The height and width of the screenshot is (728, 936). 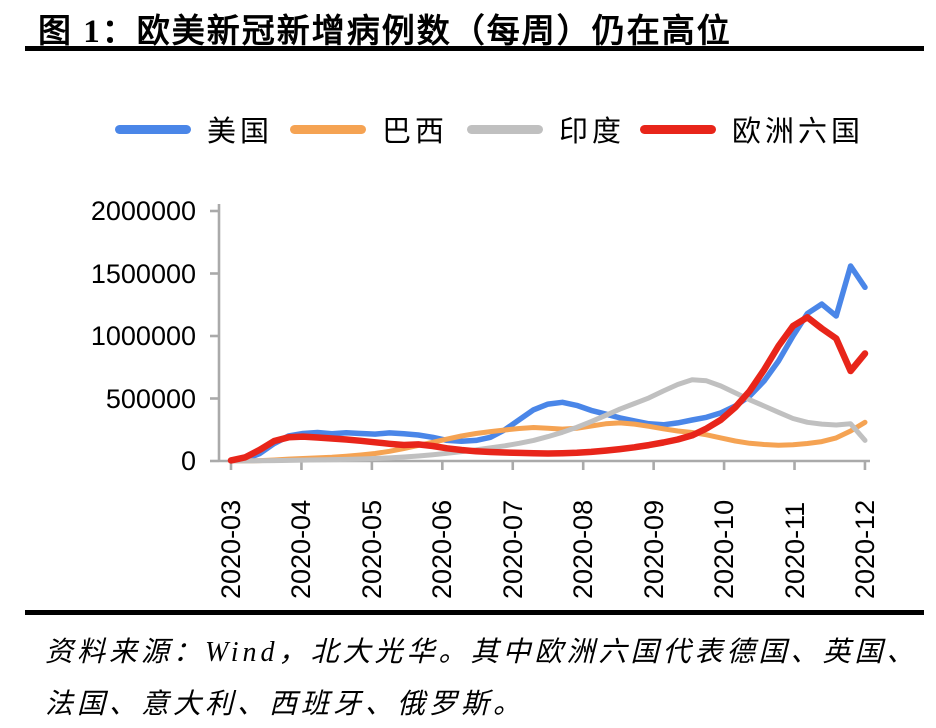 I want to click on chart-legend: 美国 巴西 印度 欧洲六国, so click(x=468, y=130).